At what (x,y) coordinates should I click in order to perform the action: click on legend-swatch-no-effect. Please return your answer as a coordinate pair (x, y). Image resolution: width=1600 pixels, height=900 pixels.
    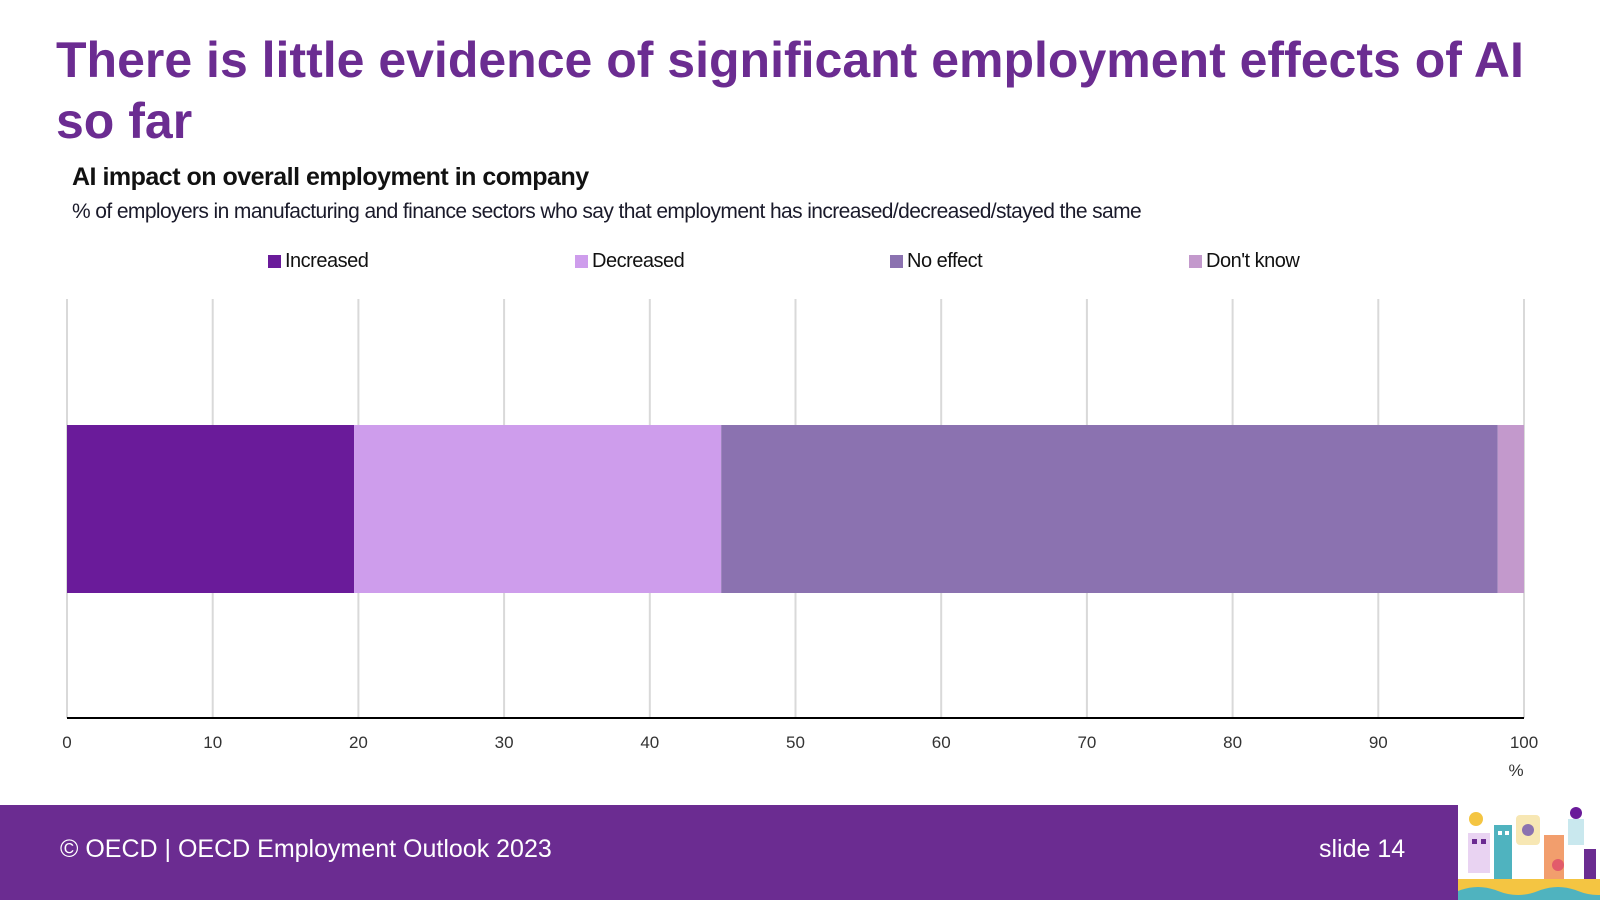
    Looking at the image, I should click on (896, 261).